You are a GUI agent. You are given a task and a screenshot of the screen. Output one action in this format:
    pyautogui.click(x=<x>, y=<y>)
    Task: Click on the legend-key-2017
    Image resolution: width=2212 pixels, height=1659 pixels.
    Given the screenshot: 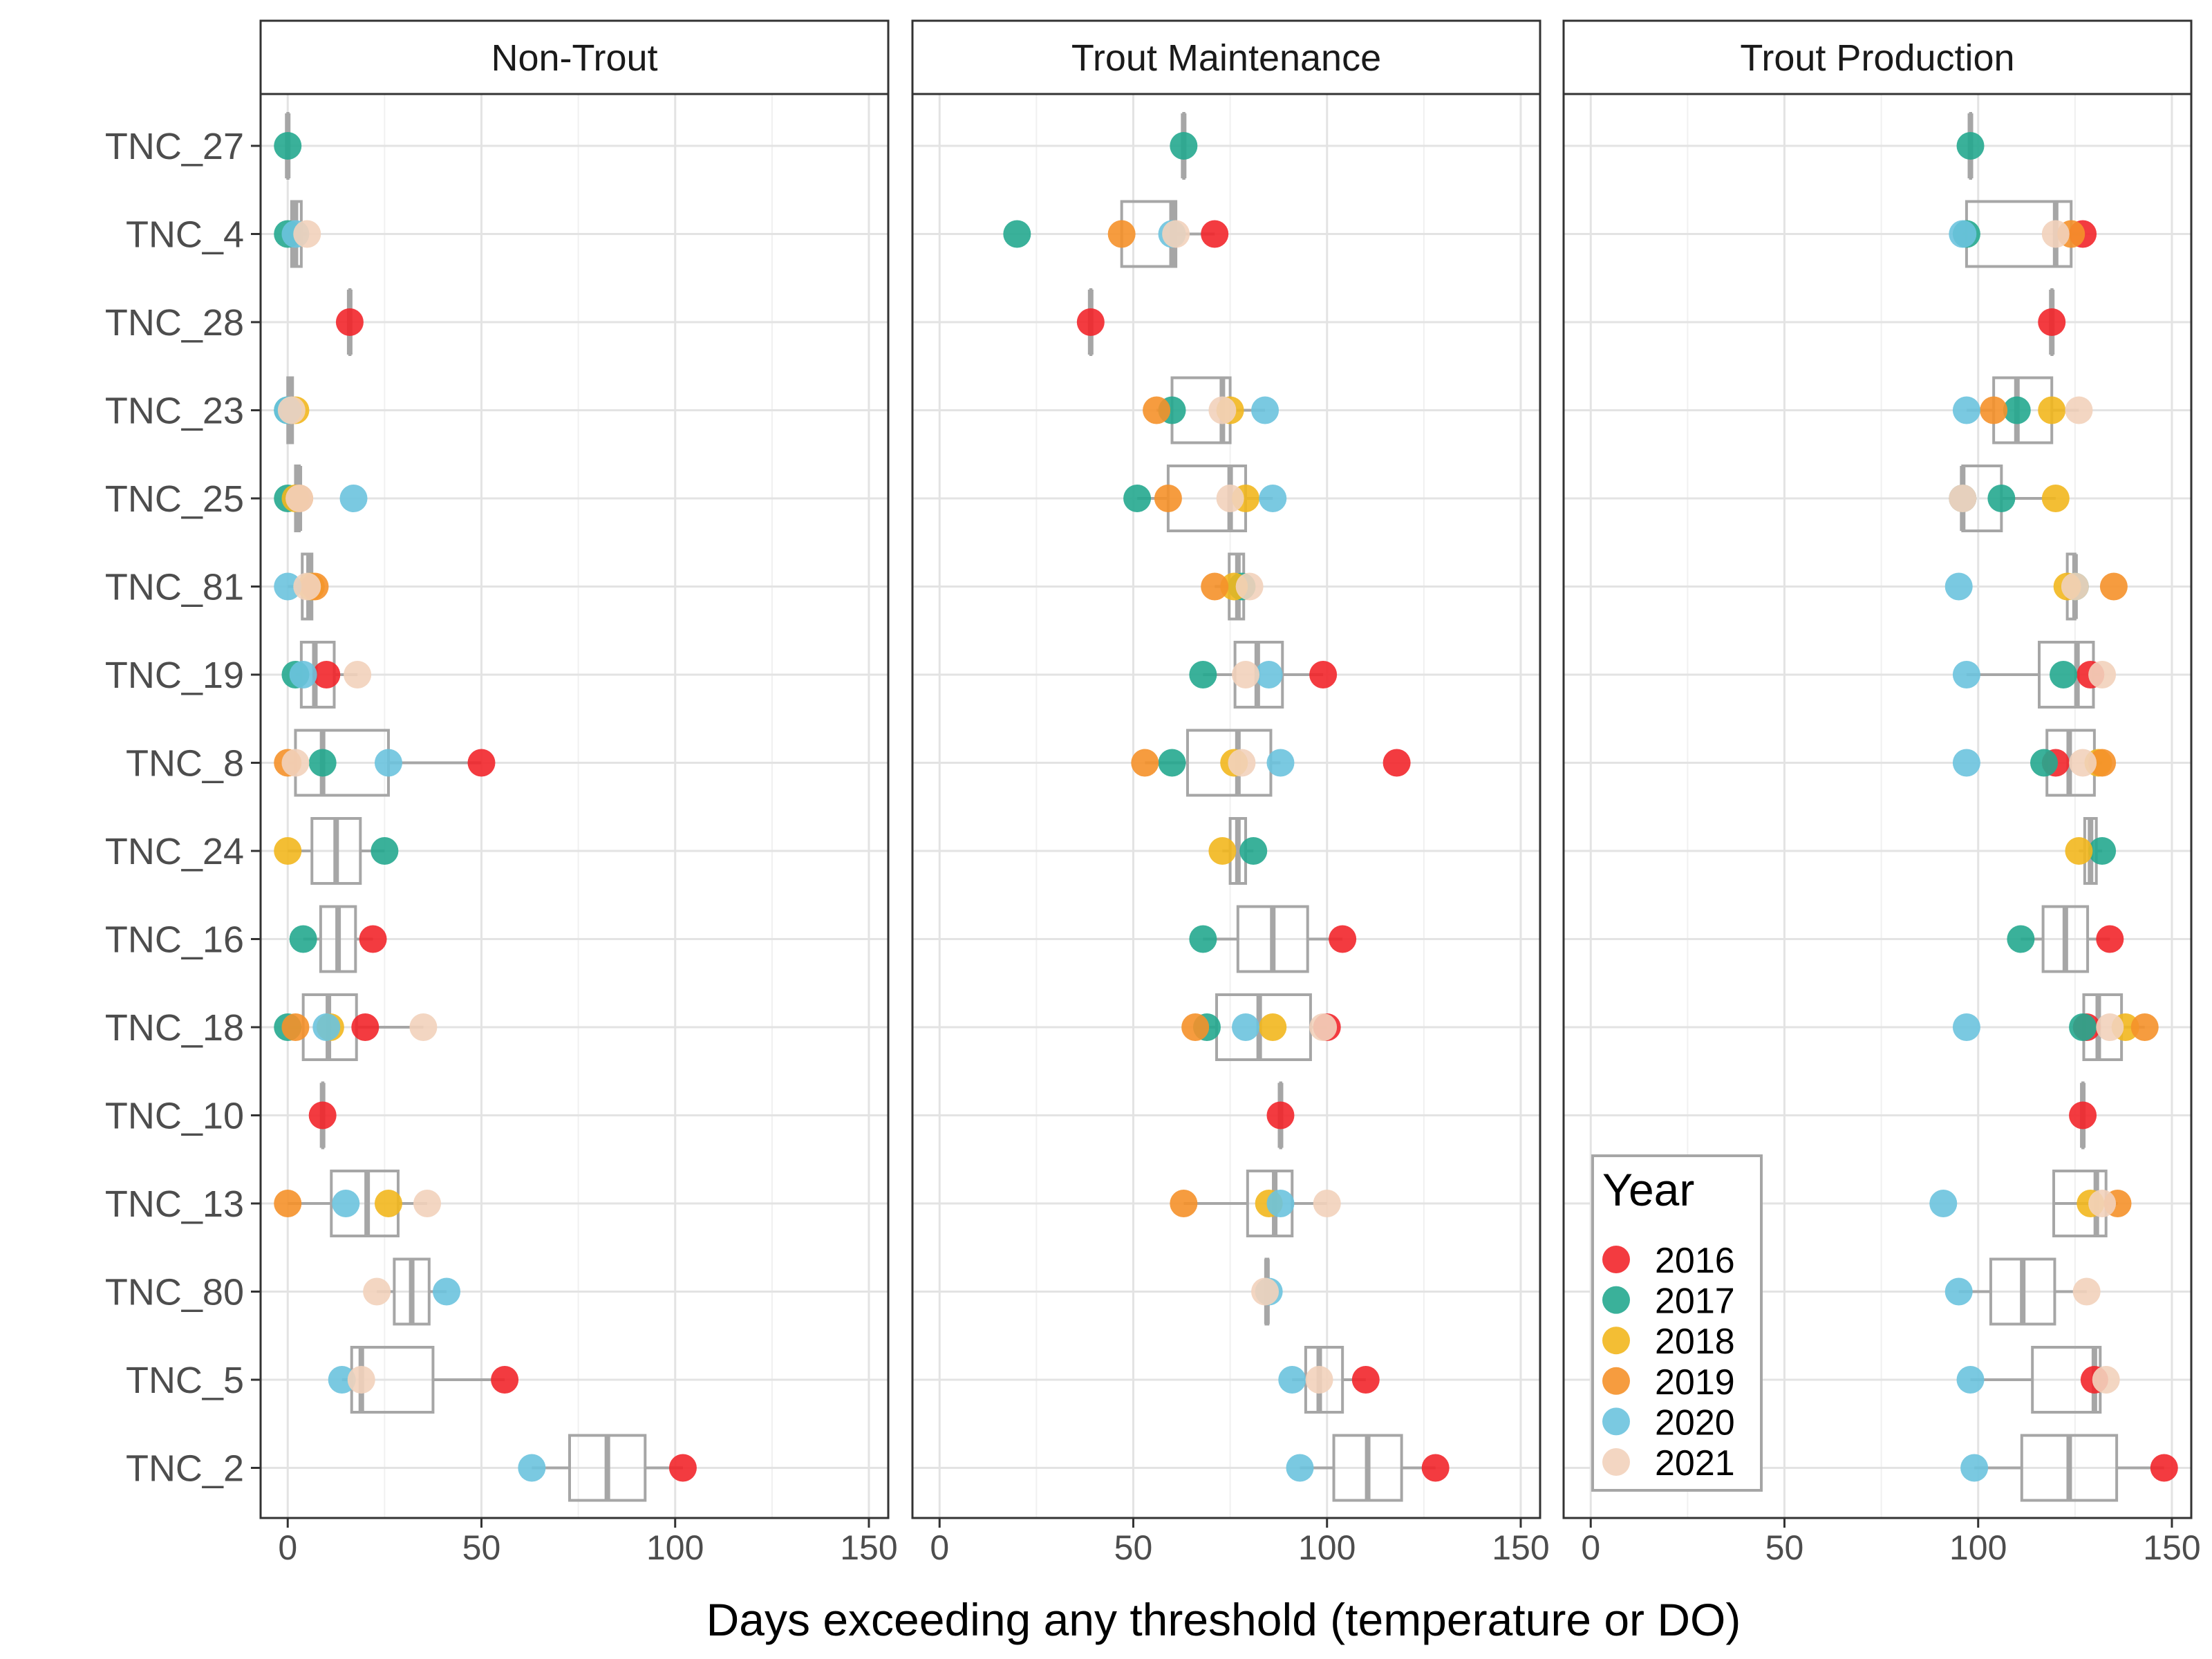 What is the action you would take?
    pyautogui.click(x=1616, y=1300)
    